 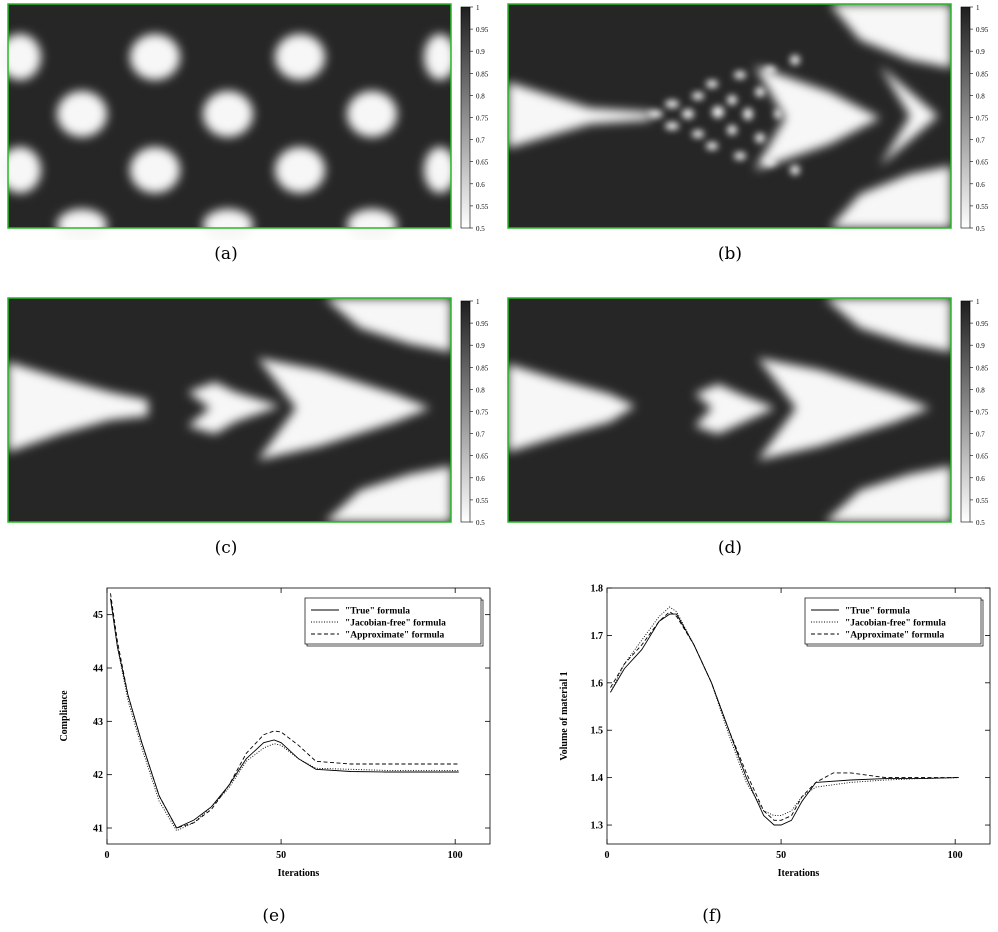 What do you see at coordinates (564, 715) in the screenshot?
I see `y-axis-label: Volume of material 1` at bounding box center [564, 715].